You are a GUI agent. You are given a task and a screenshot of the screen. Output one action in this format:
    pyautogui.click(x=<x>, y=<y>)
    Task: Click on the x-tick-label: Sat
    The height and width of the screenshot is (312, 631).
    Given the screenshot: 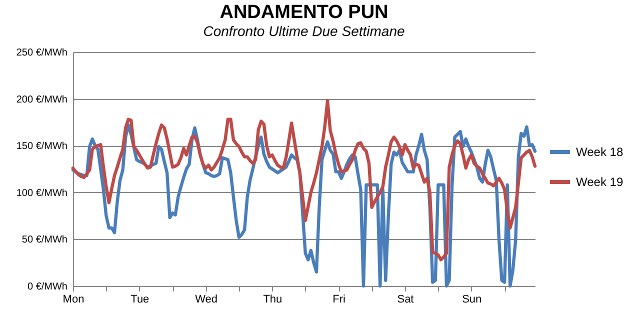 What is the action you would take?
    pyautogui.click(x=405, y=300)
    